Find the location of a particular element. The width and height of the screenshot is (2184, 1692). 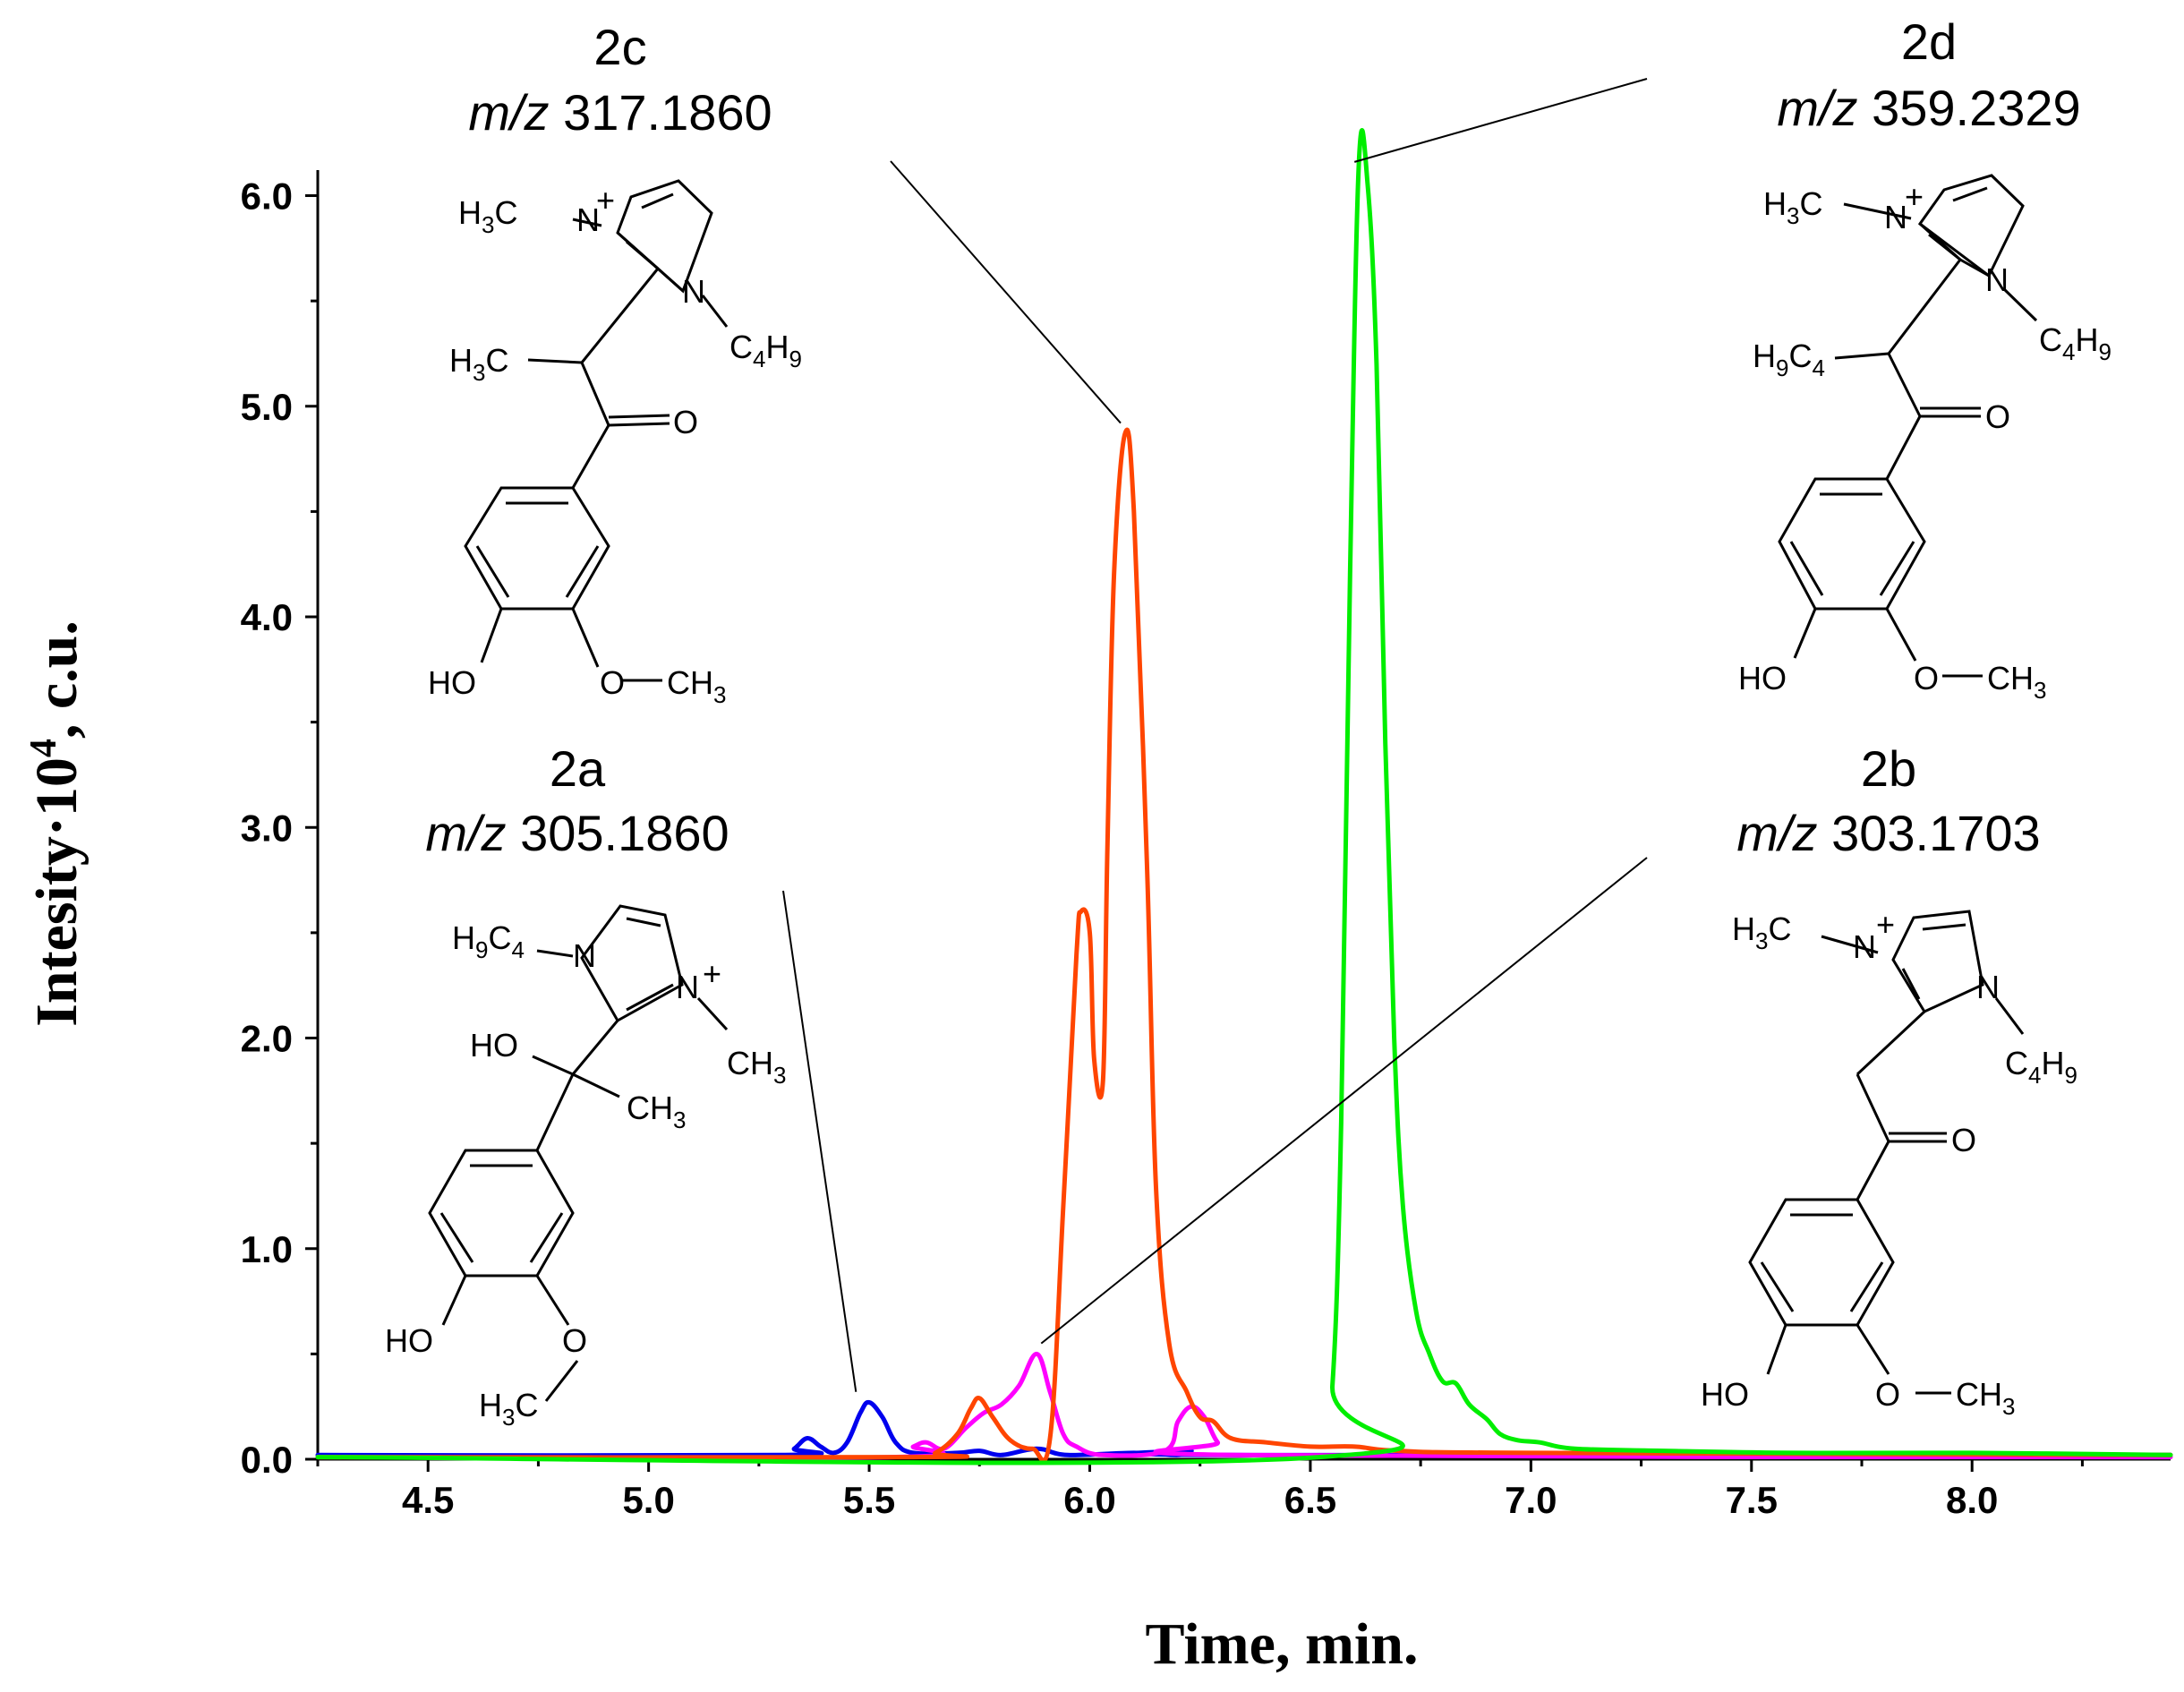

y-tick-label: 2.0 is located at coordinates (267, 1039).